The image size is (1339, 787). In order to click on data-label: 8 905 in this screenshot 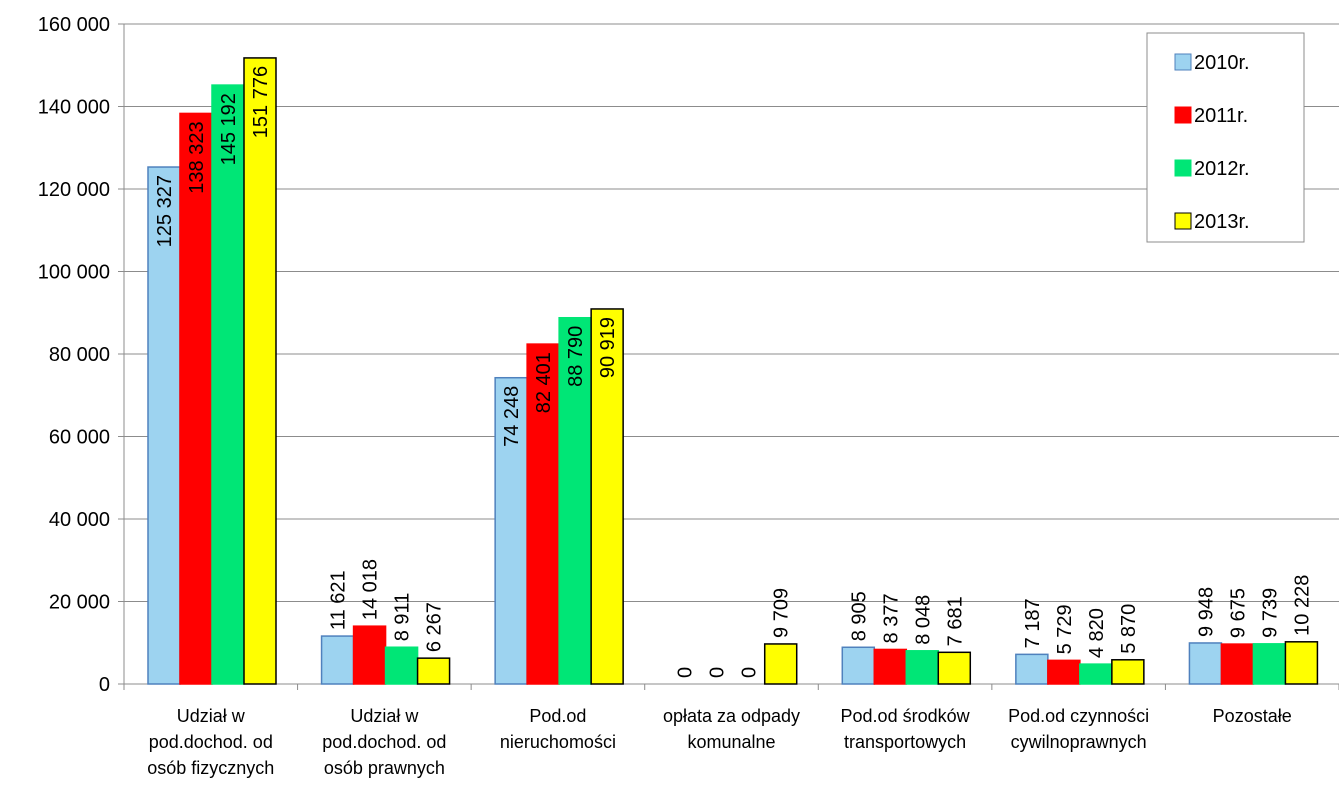, I will do `click(859, 616)`.